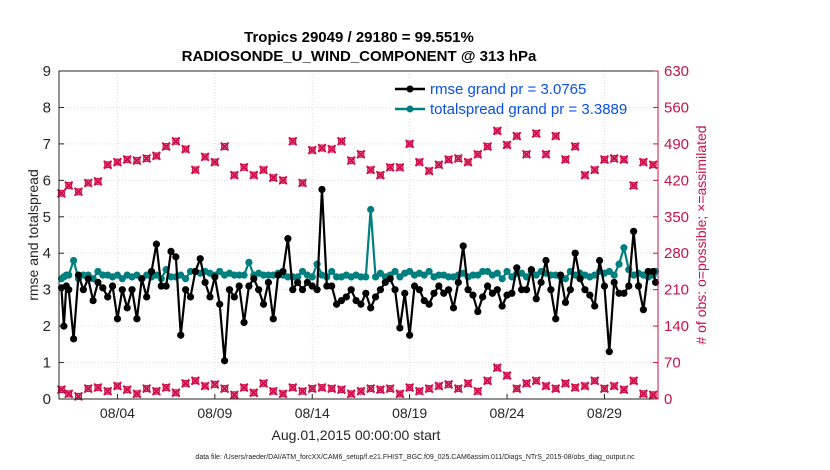  I want to click on y-tick-label: 3, so click(47, 290).